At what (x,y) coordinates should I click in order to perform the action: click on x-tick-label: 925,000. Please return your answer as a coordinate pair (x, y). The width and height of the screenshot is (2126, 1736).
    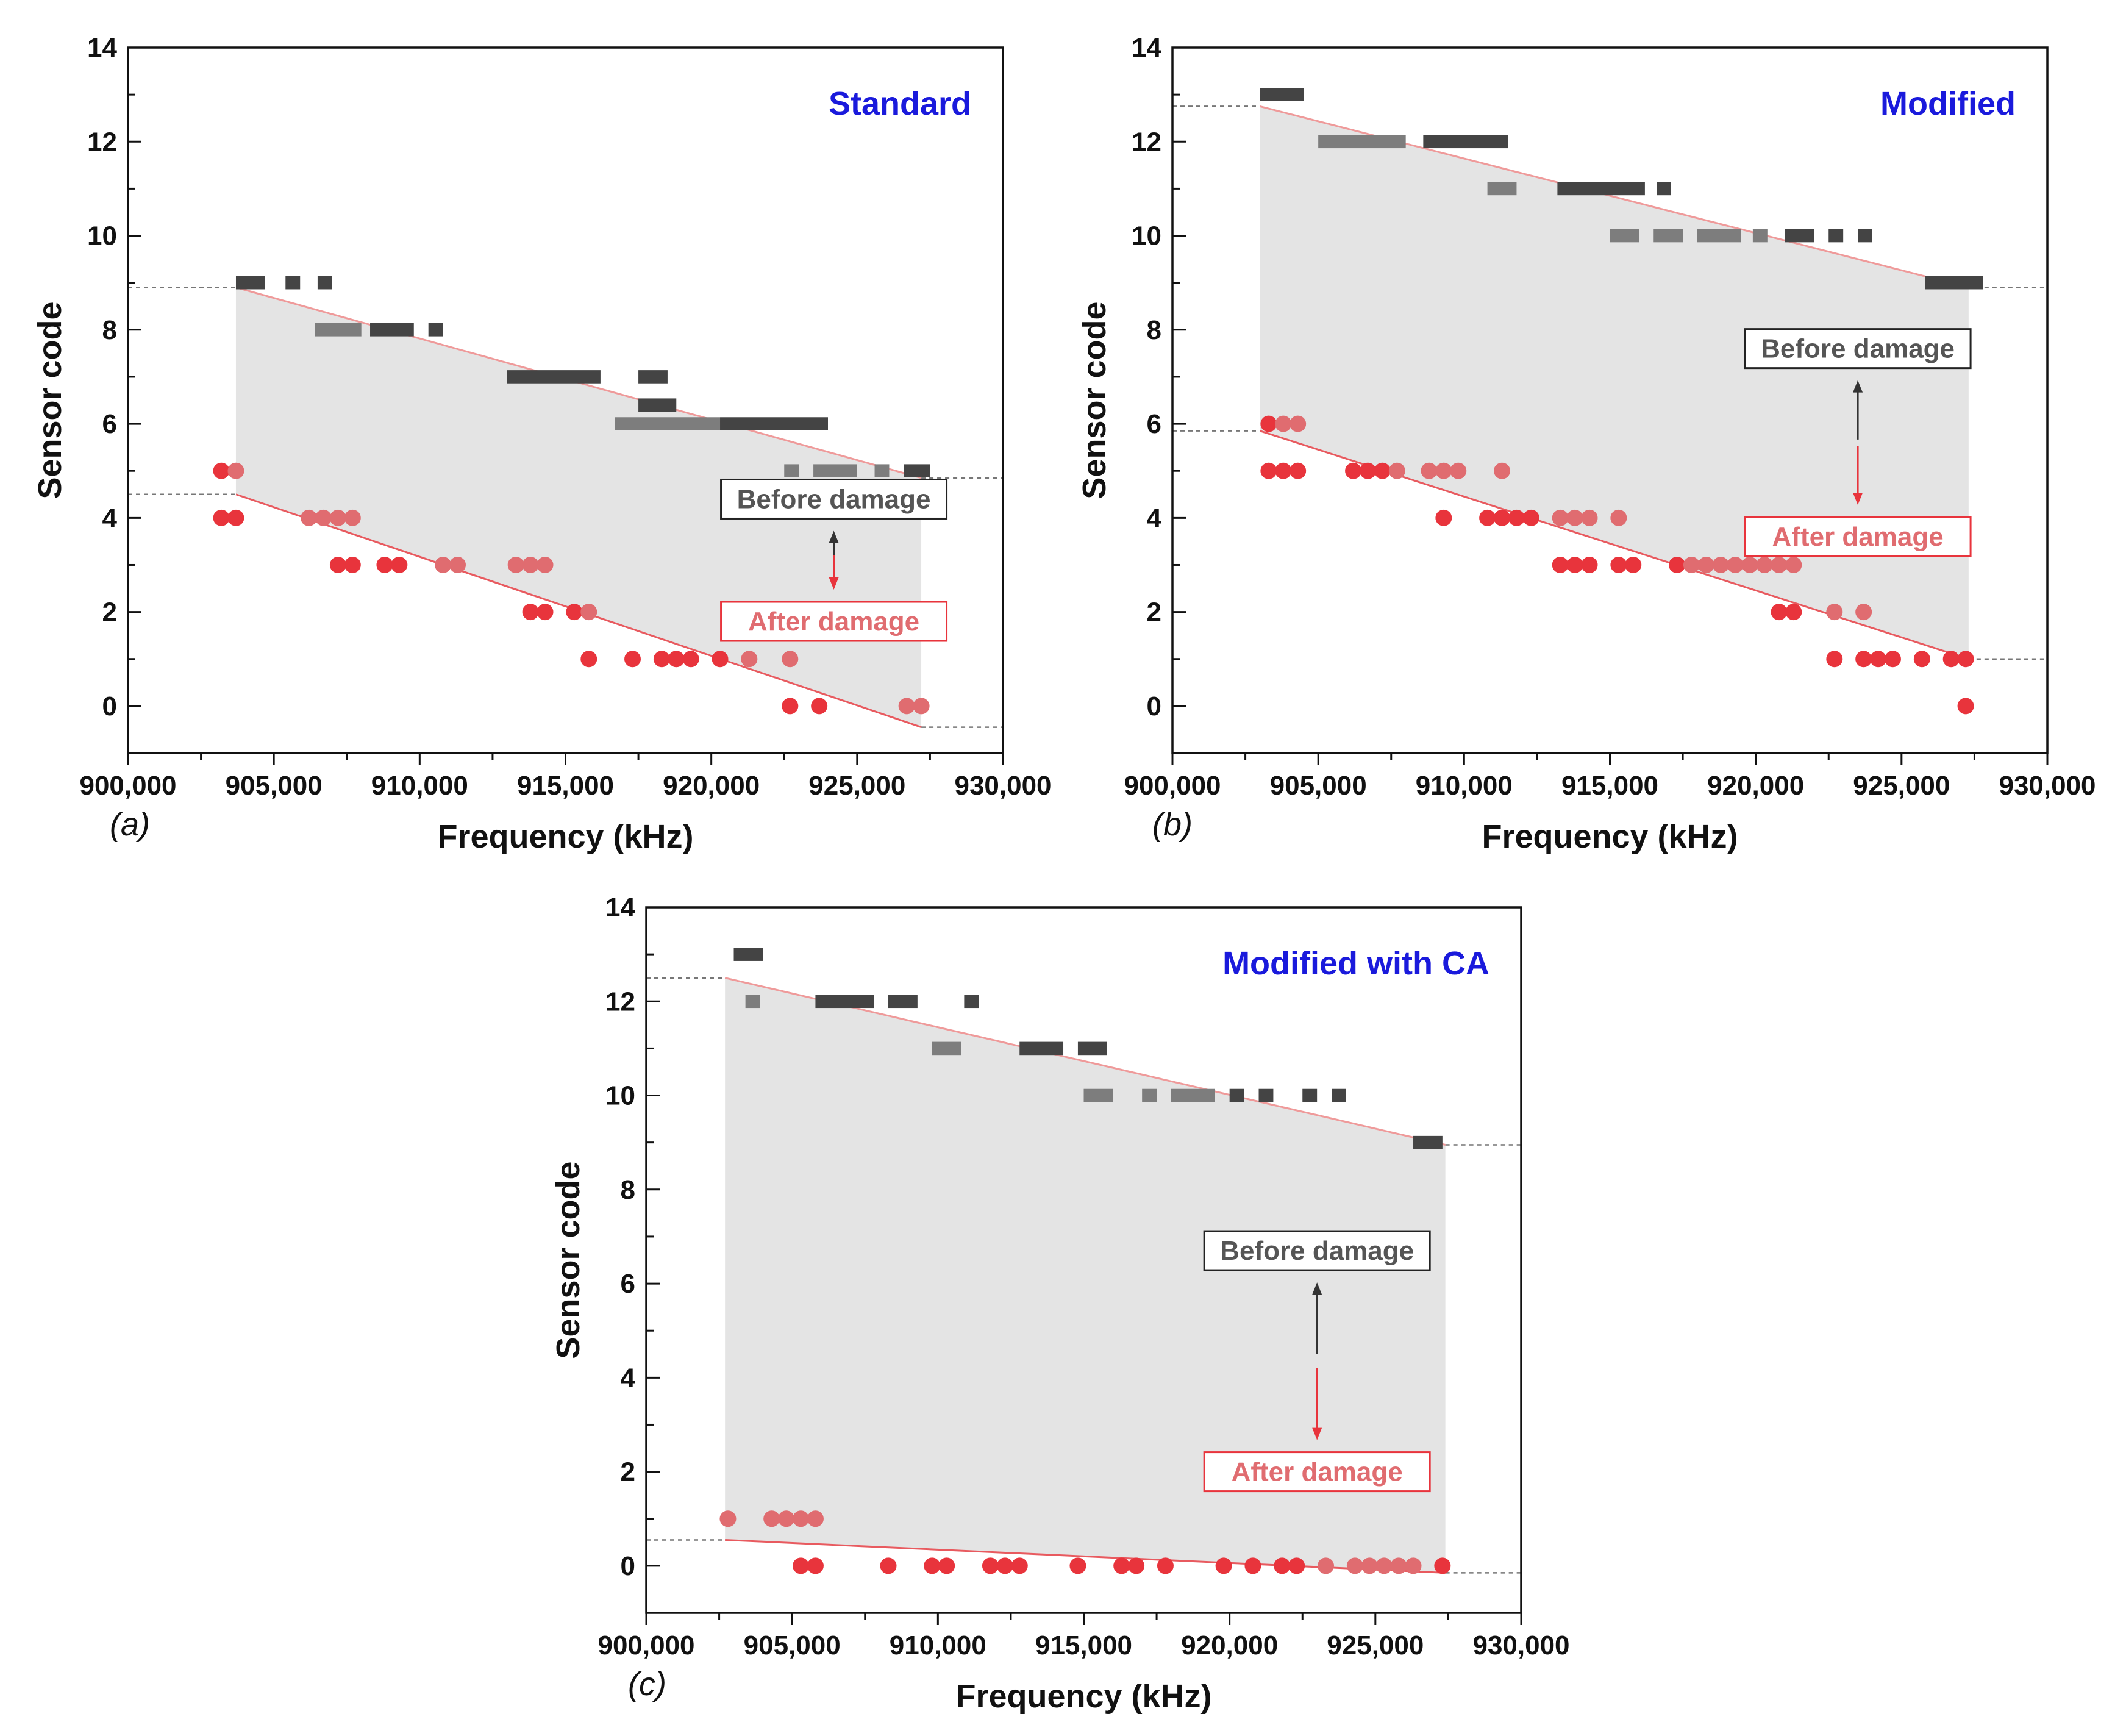
    Looking at the image, I should click on (1376, 1645).